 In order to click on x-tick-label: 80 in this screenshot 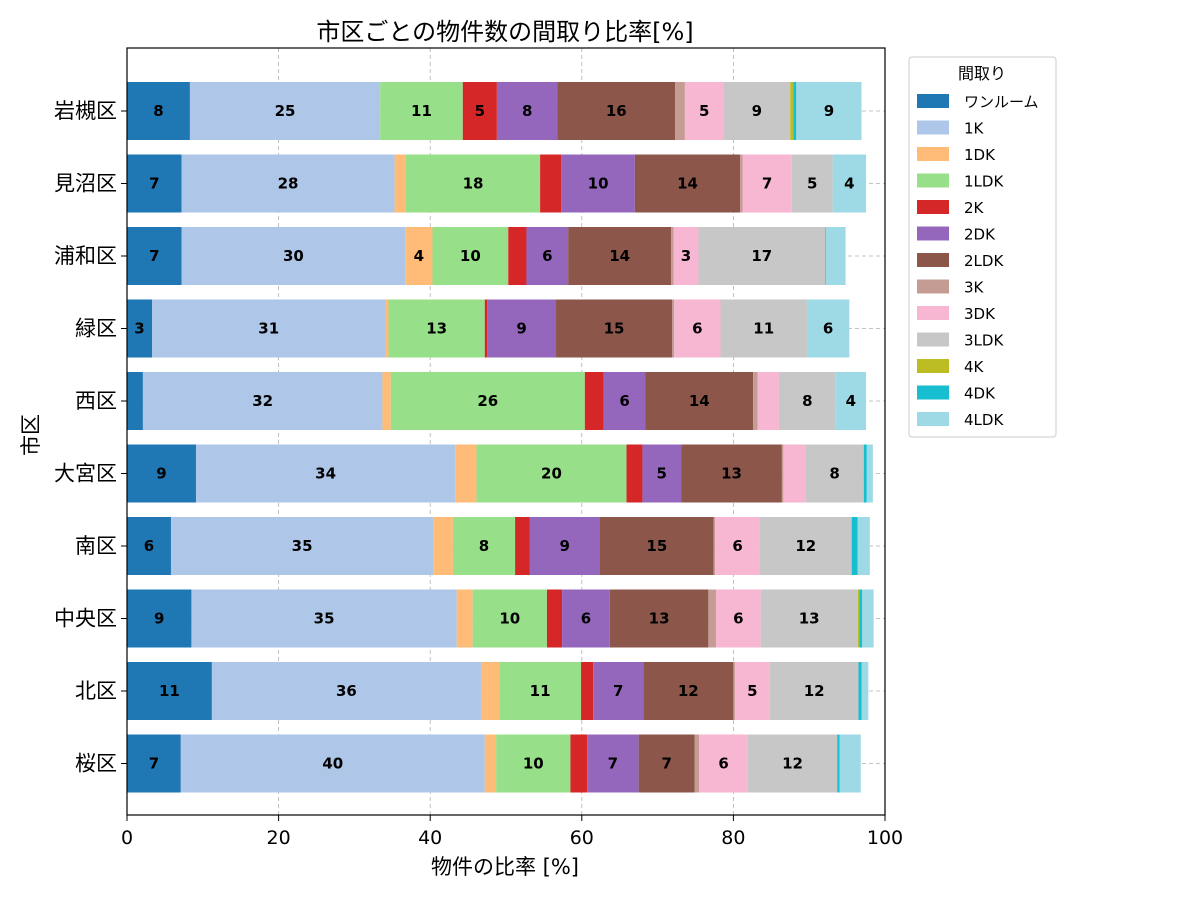, I will do `click(733, 838)`.